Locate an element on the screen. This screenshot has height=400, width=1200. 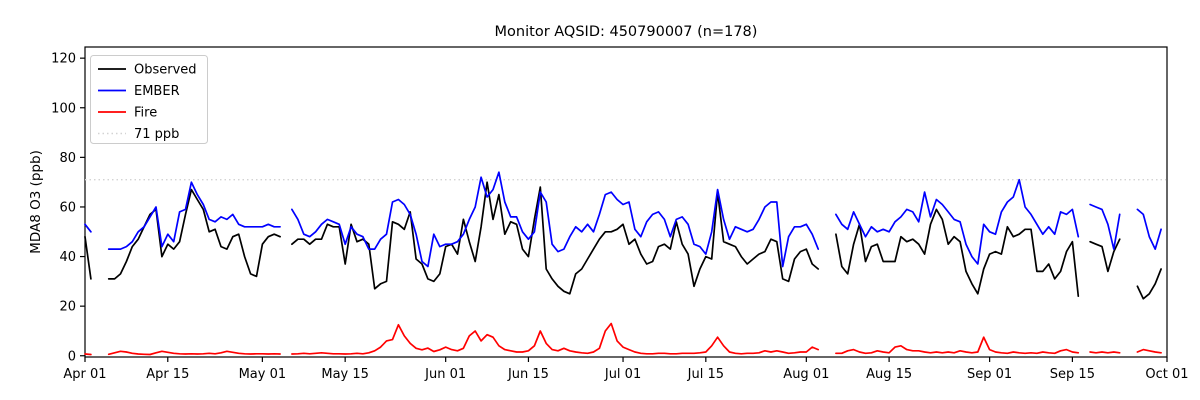
y-tick-label: 120 is located at coordinates (63, 59).